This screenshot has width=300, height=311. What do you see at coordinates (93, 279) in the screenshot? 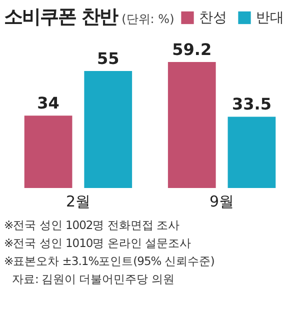
I see `text: 자료: 김원이 더불어민주당 의원` at bounding box center [93, 279].